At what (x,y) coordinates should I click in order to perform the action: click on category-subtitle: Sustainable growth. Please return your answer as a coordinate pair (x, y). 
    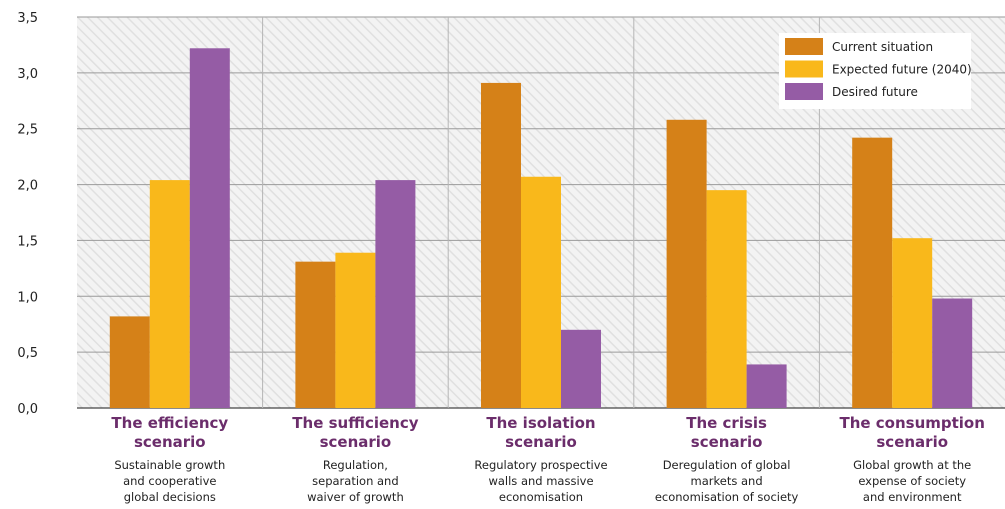
    Looking at the image, I should click on (169, 465).